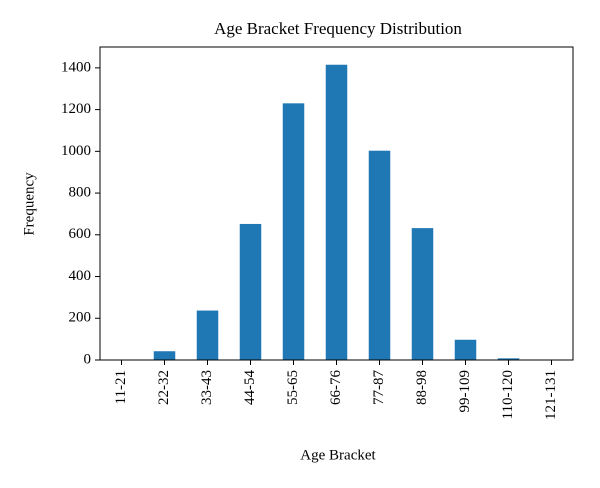  Describe the element at coordinates (76, 109) in the screenshot. I see `y-tick-label: 1200` at that location.